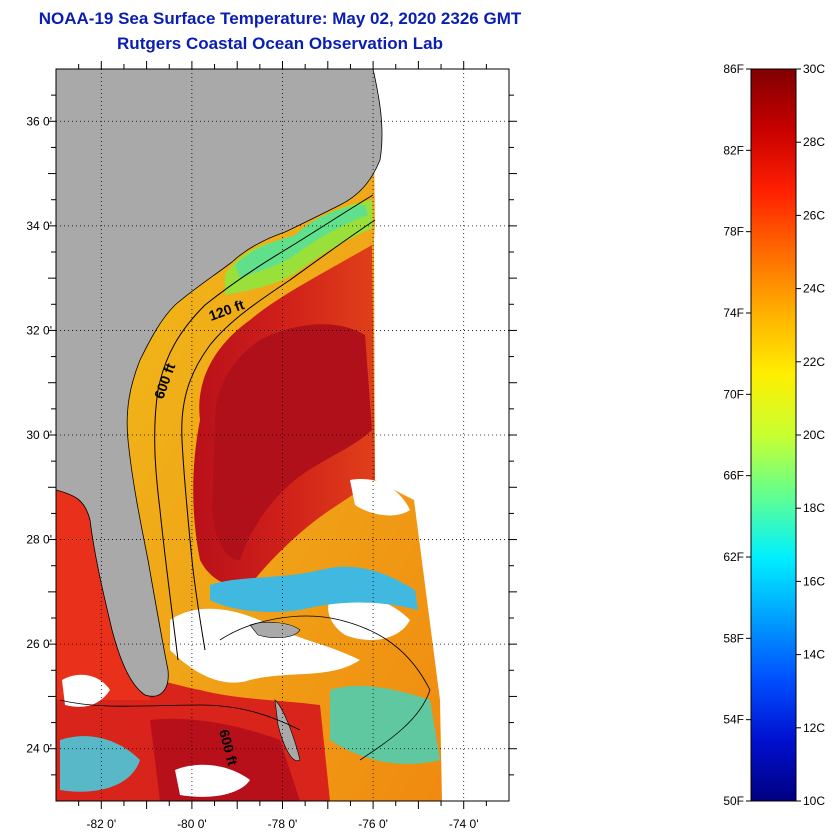  I want to click on contour-bahamas, so click(325, 688).